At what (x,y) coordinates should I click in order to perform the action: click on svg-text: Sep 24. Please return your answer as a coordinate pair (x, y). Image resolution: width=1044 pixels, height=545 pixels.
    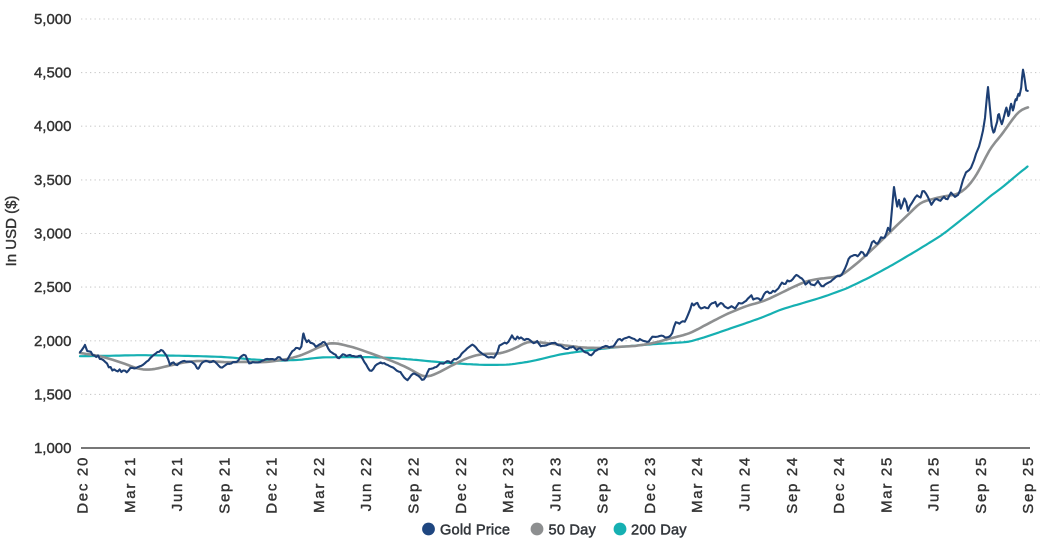
    Looking at the image, I should click on (792, 485).